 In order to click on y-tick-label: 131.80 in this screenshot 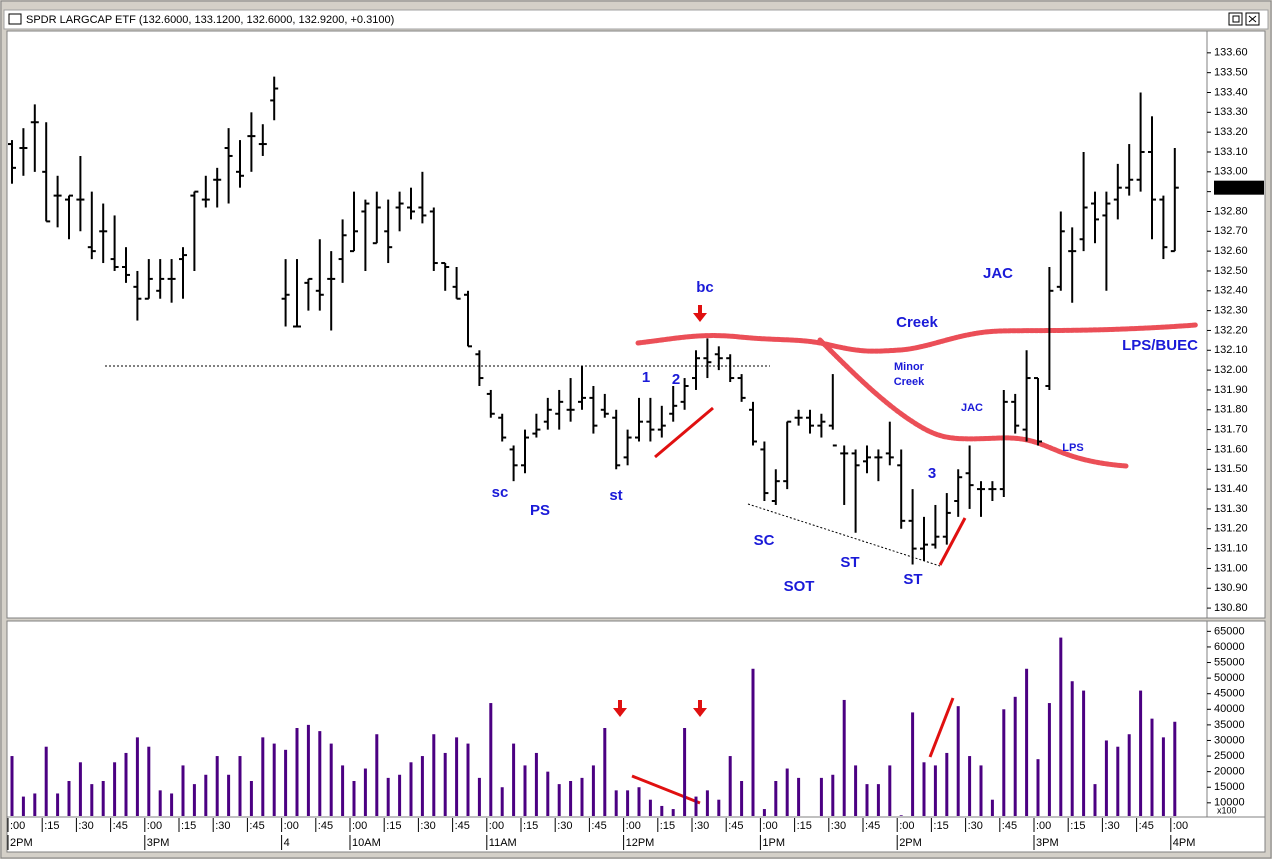, I will do `click(1231, 410)`.